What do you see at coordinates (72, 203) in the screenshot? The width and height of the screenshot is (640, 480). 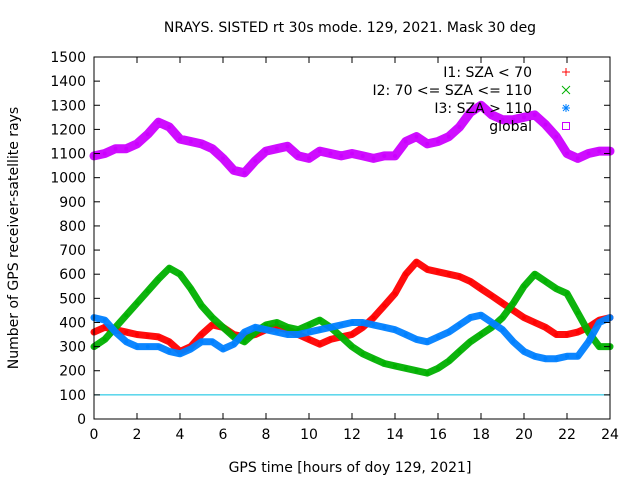 I see `y-tick-label: 900` at bounding box center [72, 203].